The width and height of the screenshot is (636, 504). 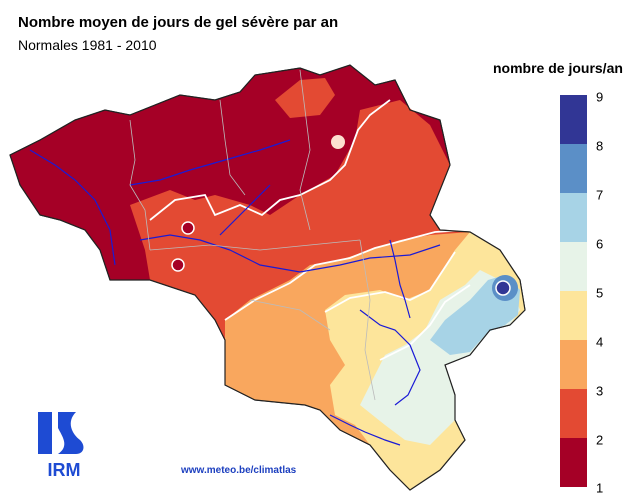 What do you see at coordinates (600, 195) in the screenshot?
I see `legend-tick-7: 7` at bounding box center [600, 195].